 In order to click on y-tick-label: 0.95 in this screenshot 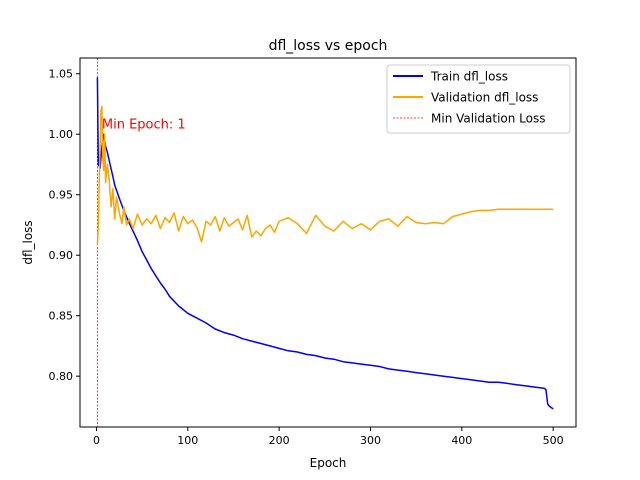, I will do `click(61, 195)`.